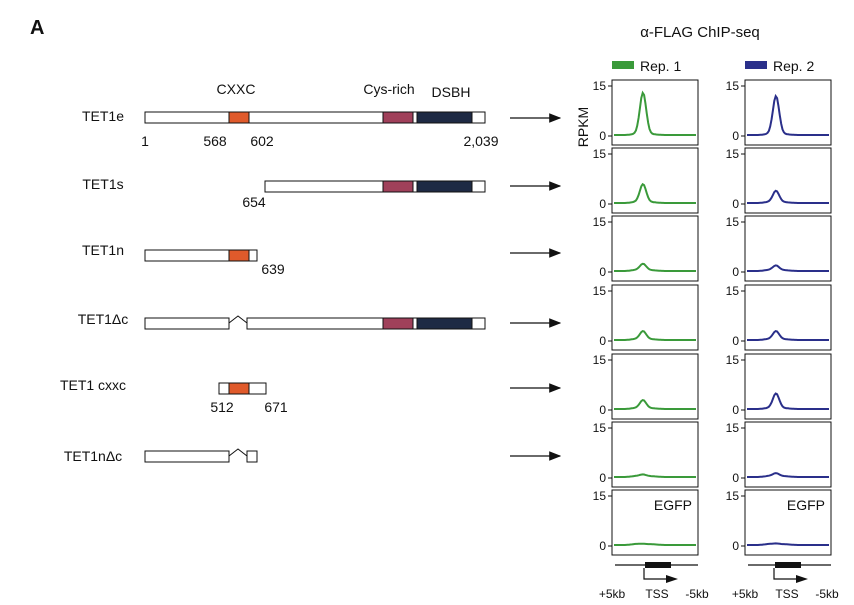  What do you see at coordinates (103, 250) in the screenshot?
I see `construct-name: TET1n` at bounding box center [103, 250].